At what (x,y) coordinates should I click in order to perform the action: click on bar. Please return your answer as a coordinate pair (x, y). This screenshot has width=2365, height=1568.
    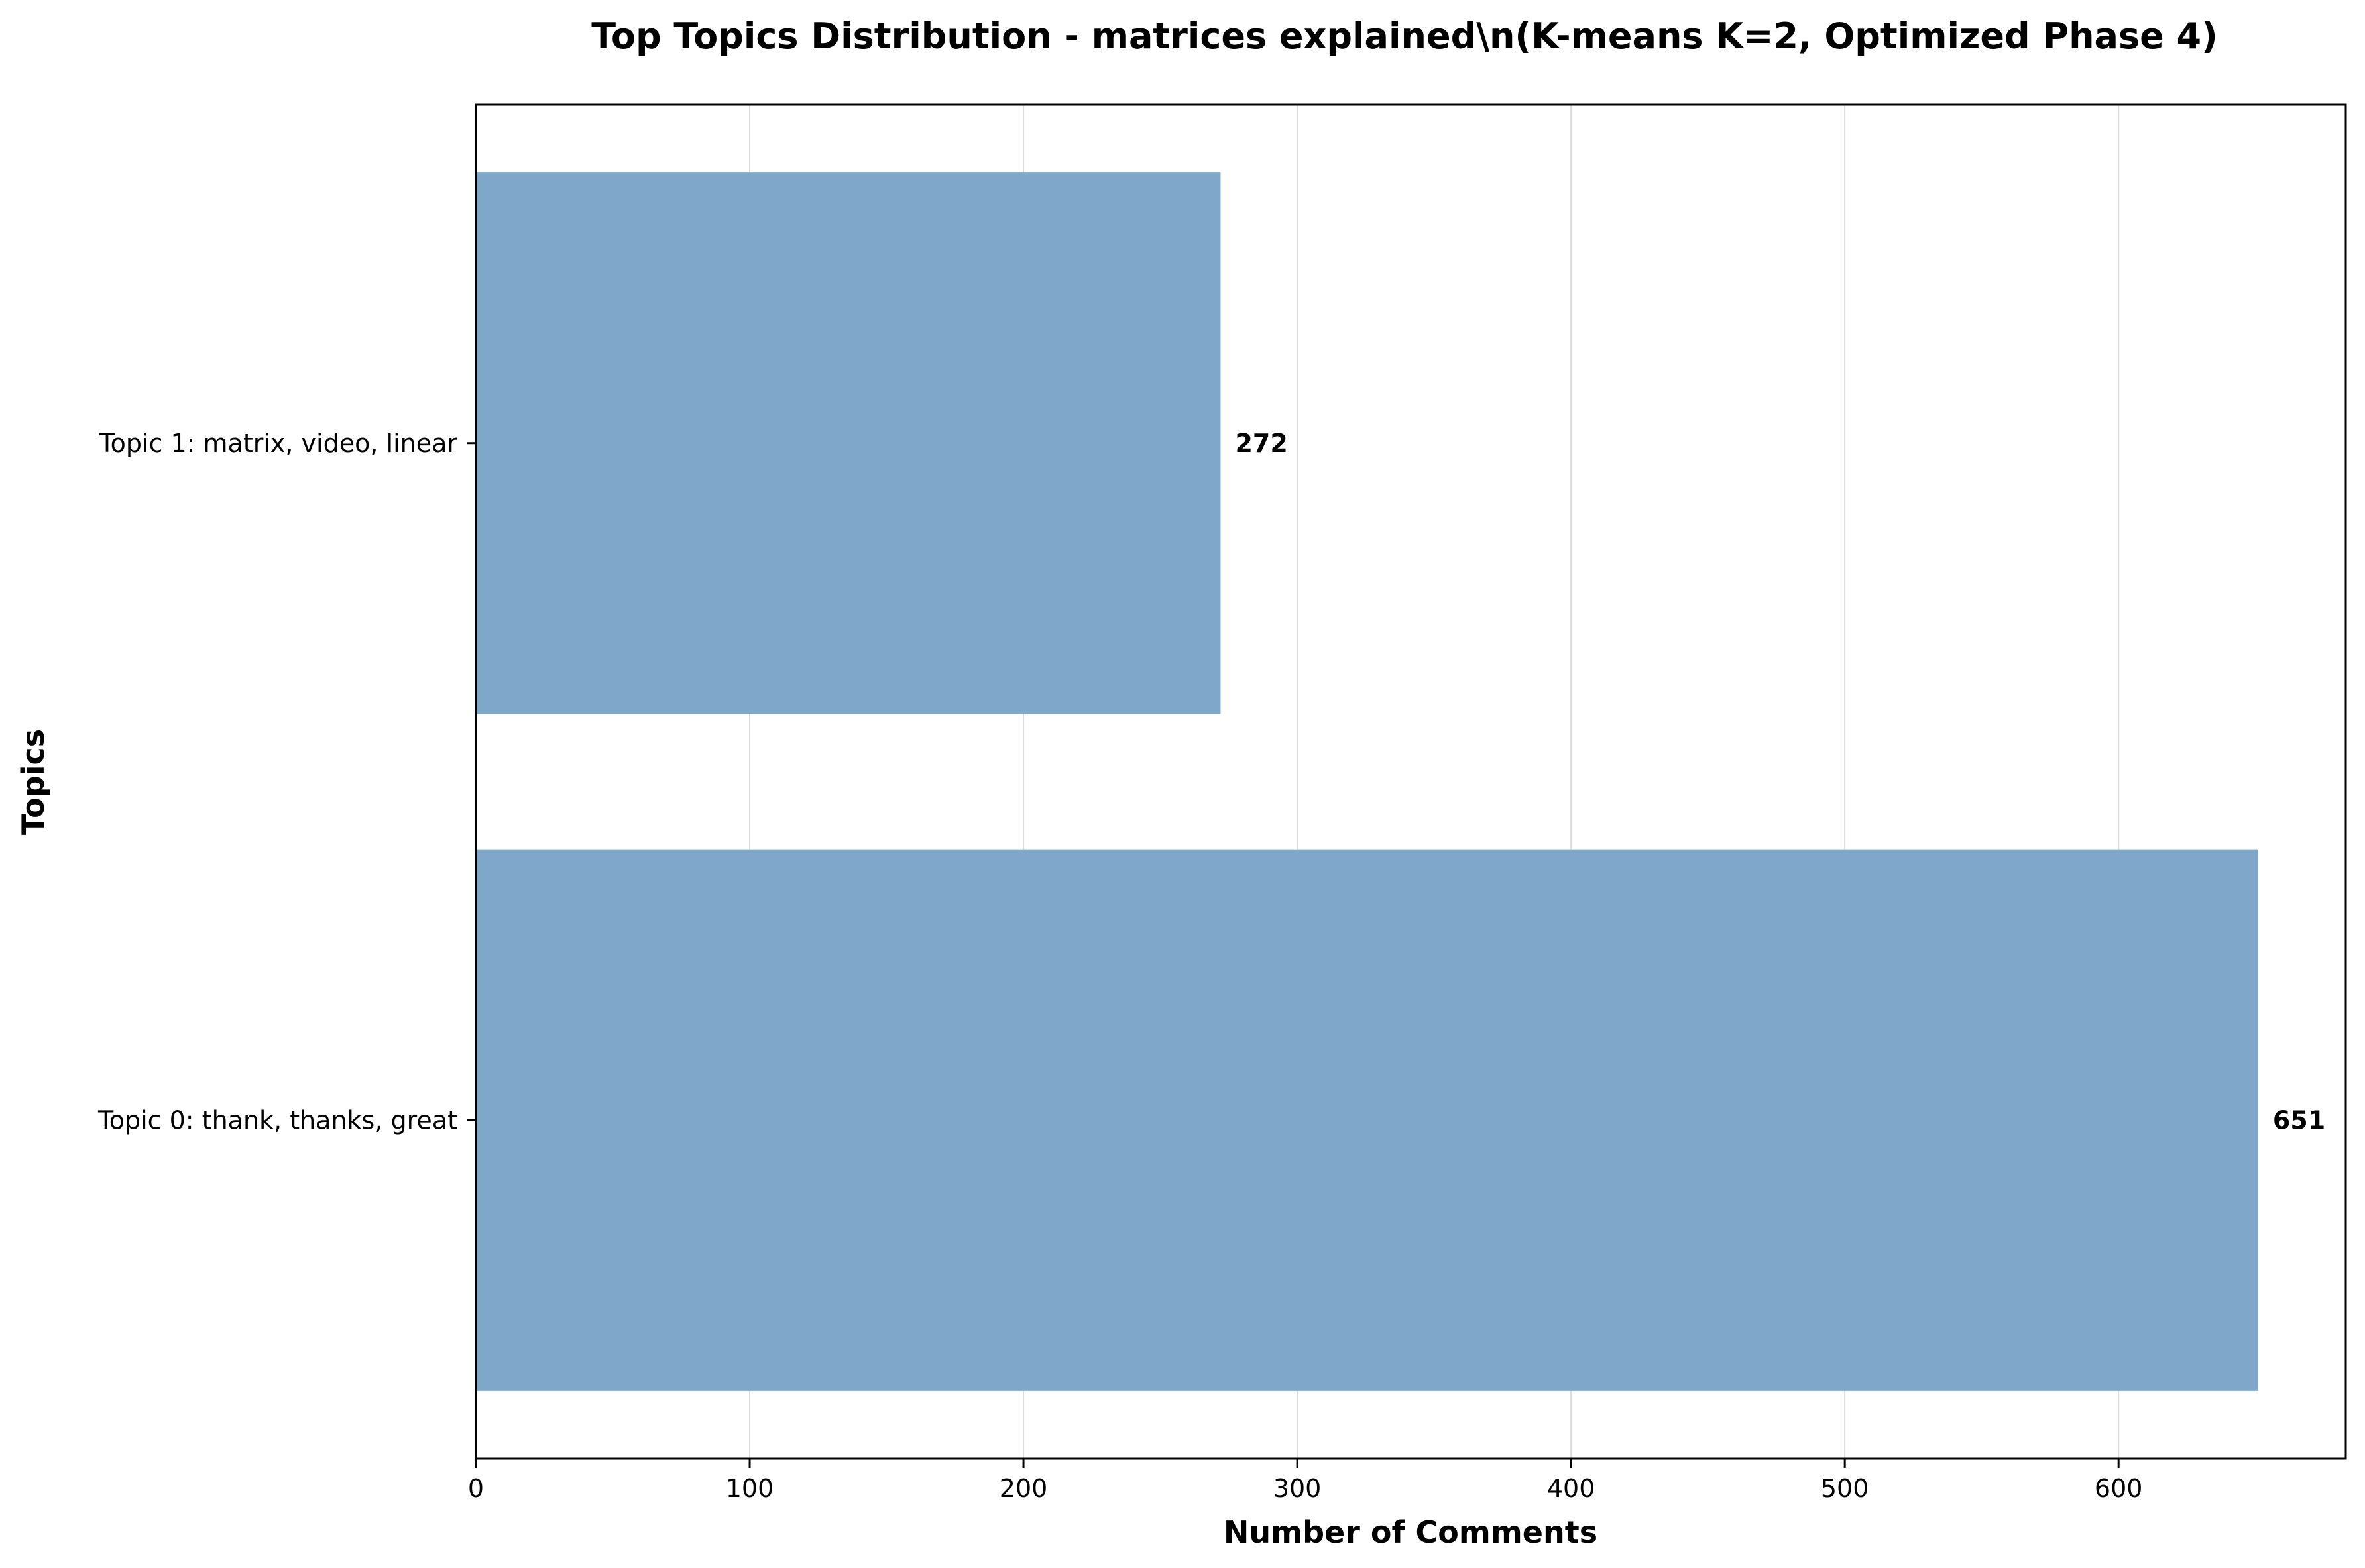
    Looking at the image, I should click on (848, 443).